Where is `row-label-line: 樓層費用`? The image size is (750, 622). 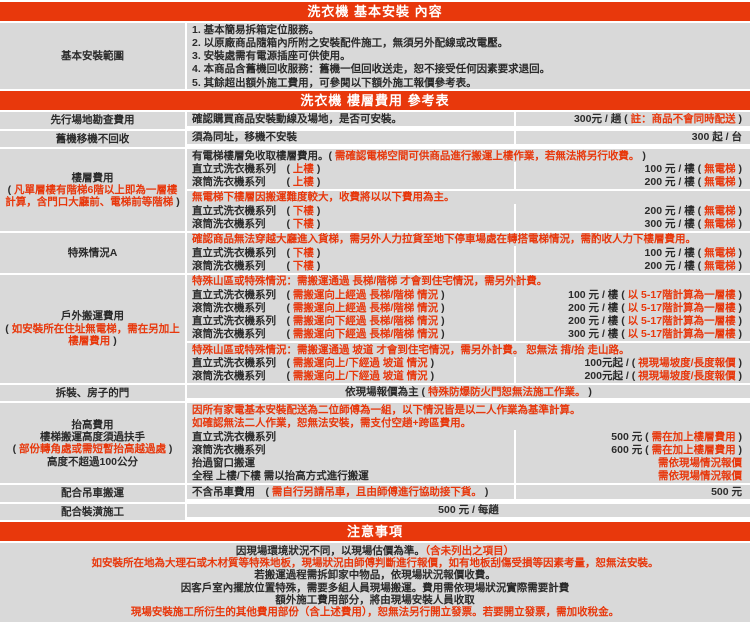 row-label-line: 樓層費用 is located at coordinates (93, 178).